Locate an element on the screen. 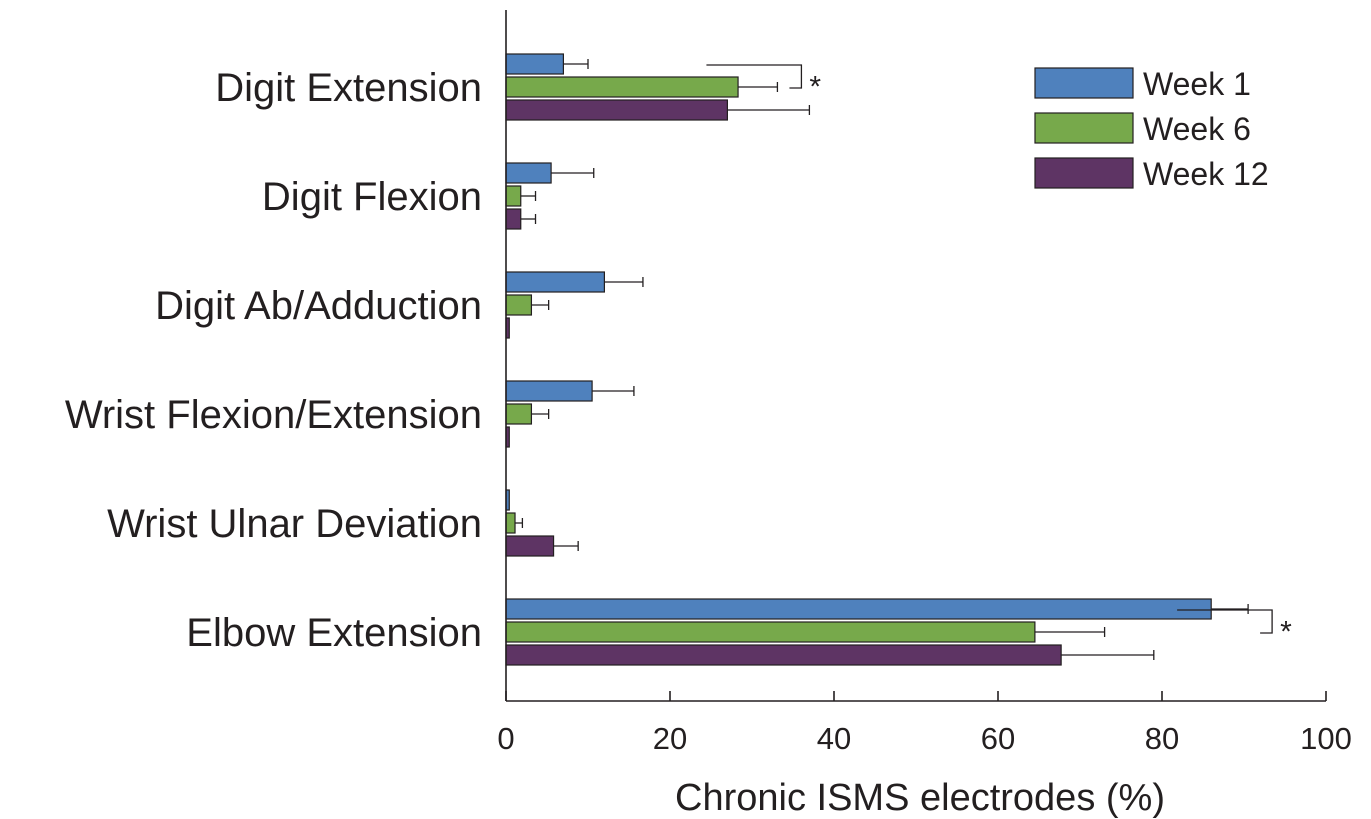 Image resolution: width=1371 pixels, height=819 pixels. category-label-wrist-flexion-extension: Wrist Flexion/Extension is located at coordinates (273, 415).